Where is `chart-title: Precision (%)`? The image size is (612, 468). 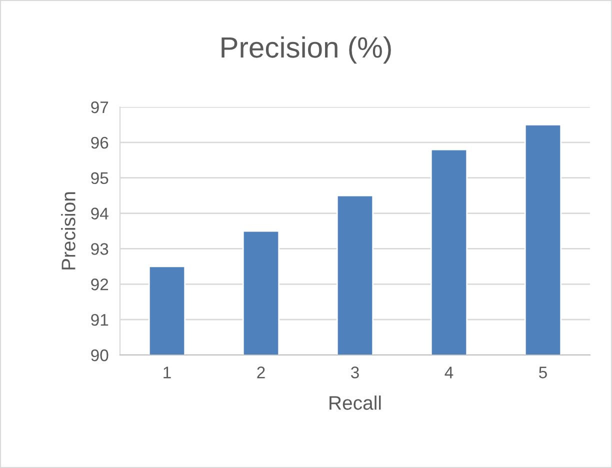 chart-title: Precision (%) is located at coordinates (306, 50).